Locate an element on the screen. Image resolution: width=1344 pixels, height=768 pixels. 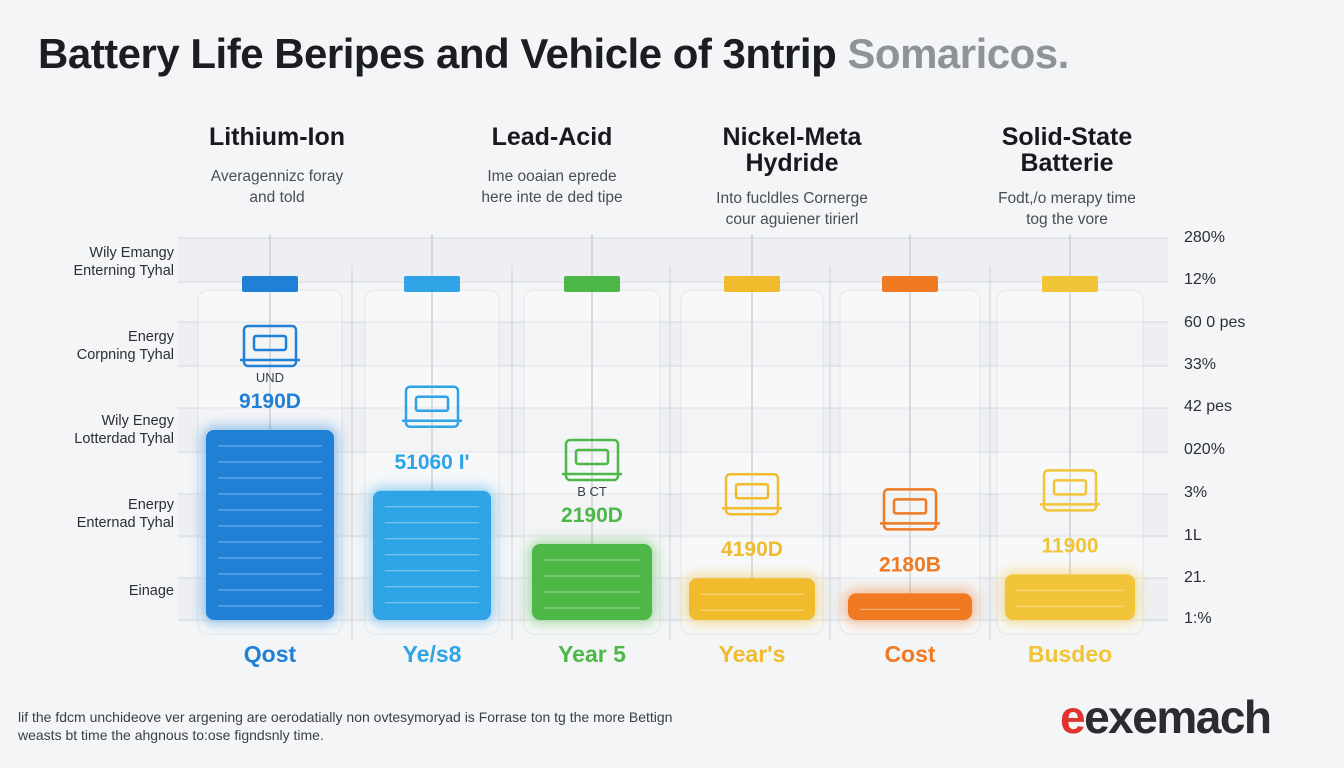
logo-text: exemach is located at coordinates (1178, 717).